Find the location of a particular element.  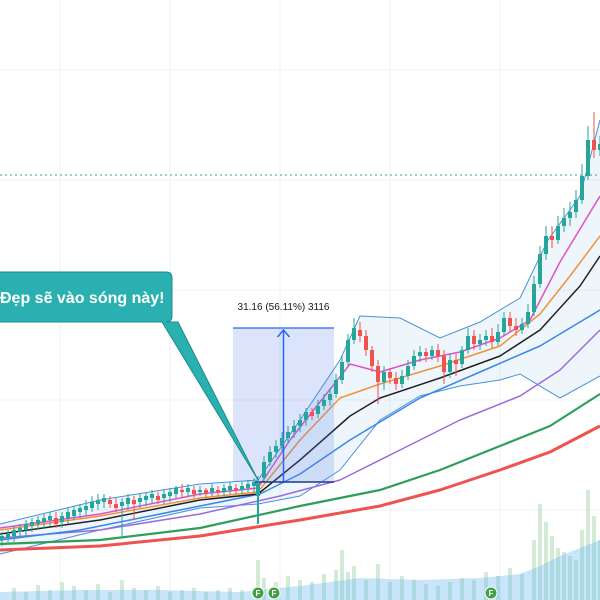

measure-label: 31.16 (56.11%) 3116 is located at coordinates (284, 307).